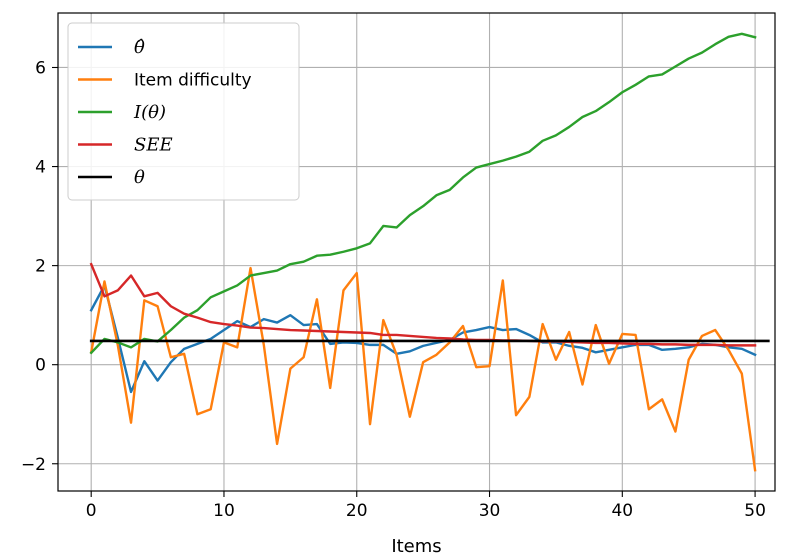 The height and width of the screenshot is (558, 785). What do you see at coordinates (490, 511) in the screenshot?
I see `x-tick-label: 30` at bounding box center [490, 511].